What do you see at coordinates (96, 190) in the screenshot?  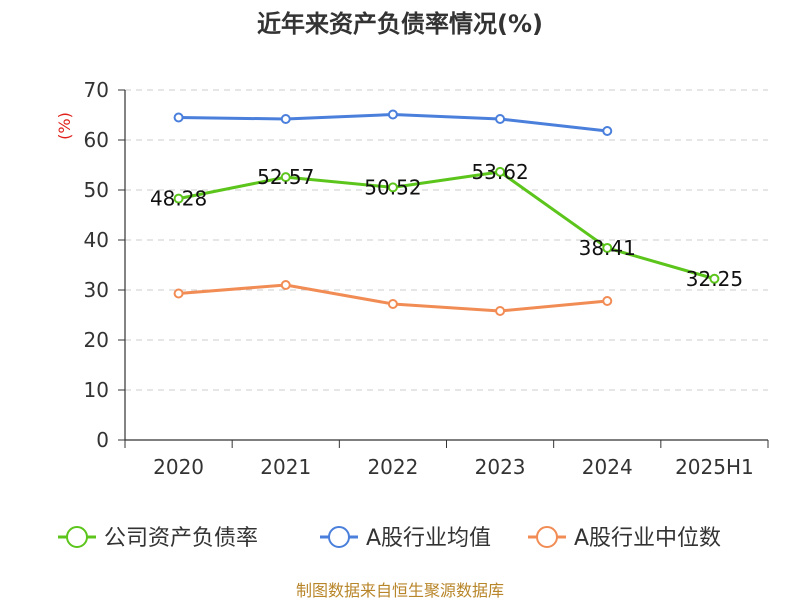 I see `y-tick-label: 50` at bounding box center [96, 190].